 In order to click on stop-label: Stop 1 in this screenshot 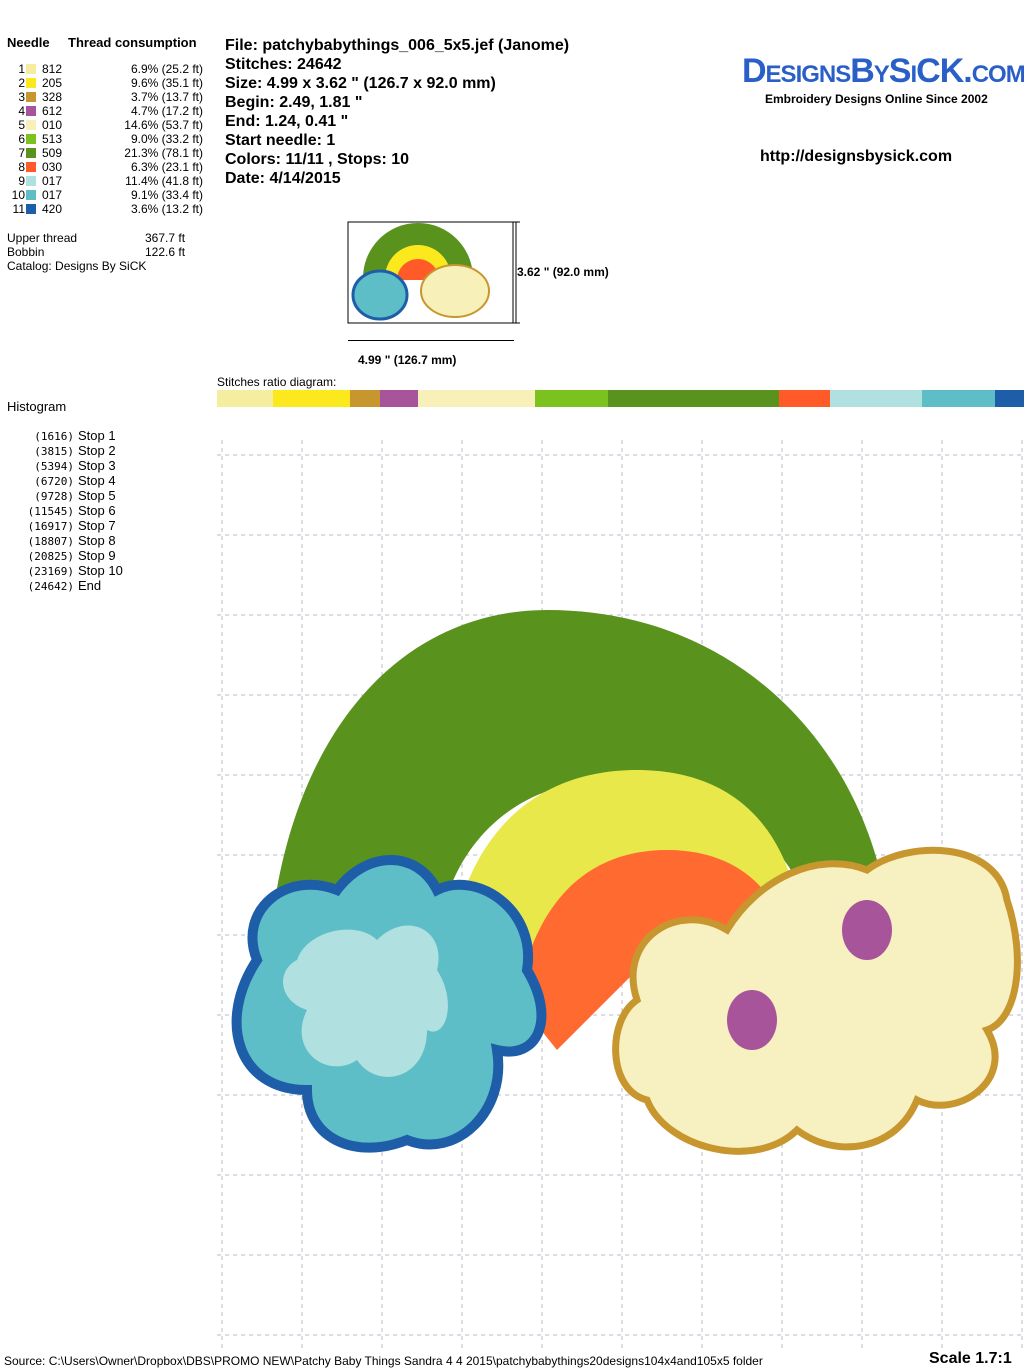, I will do `click(97, 435)`.